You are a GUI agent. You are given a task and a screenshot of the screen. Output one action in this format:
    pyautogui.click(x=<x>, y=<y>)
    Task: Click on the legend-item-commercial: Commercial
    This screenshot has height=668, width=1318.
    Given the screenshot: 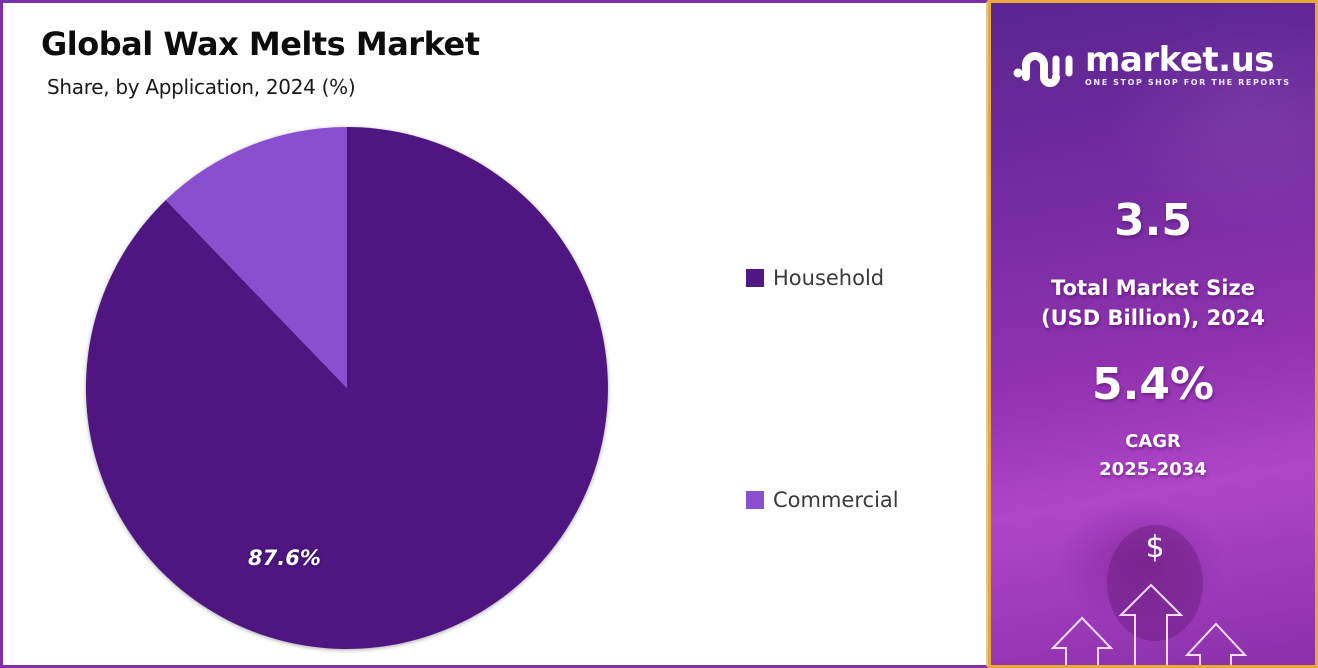 What is the action you would take?
    pyautogui.click(x=822, y=500)
    